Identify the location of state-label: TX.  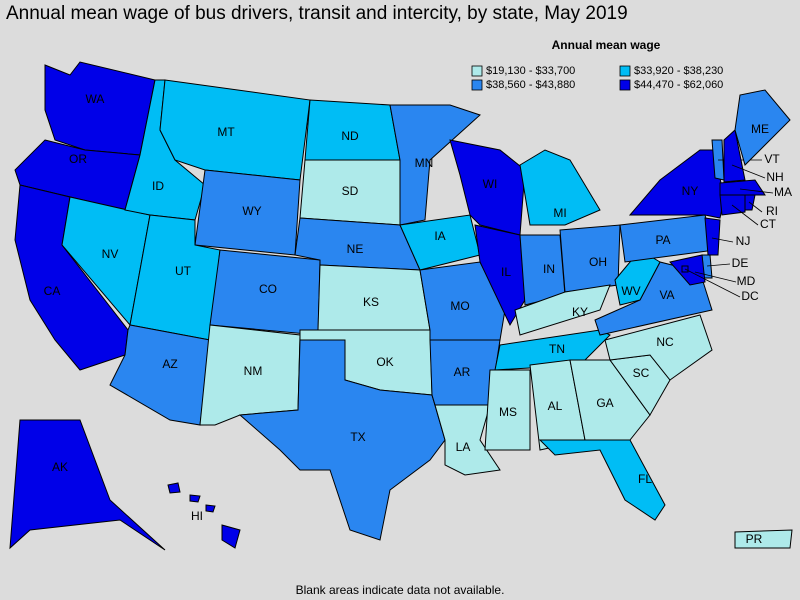
(357, 437).